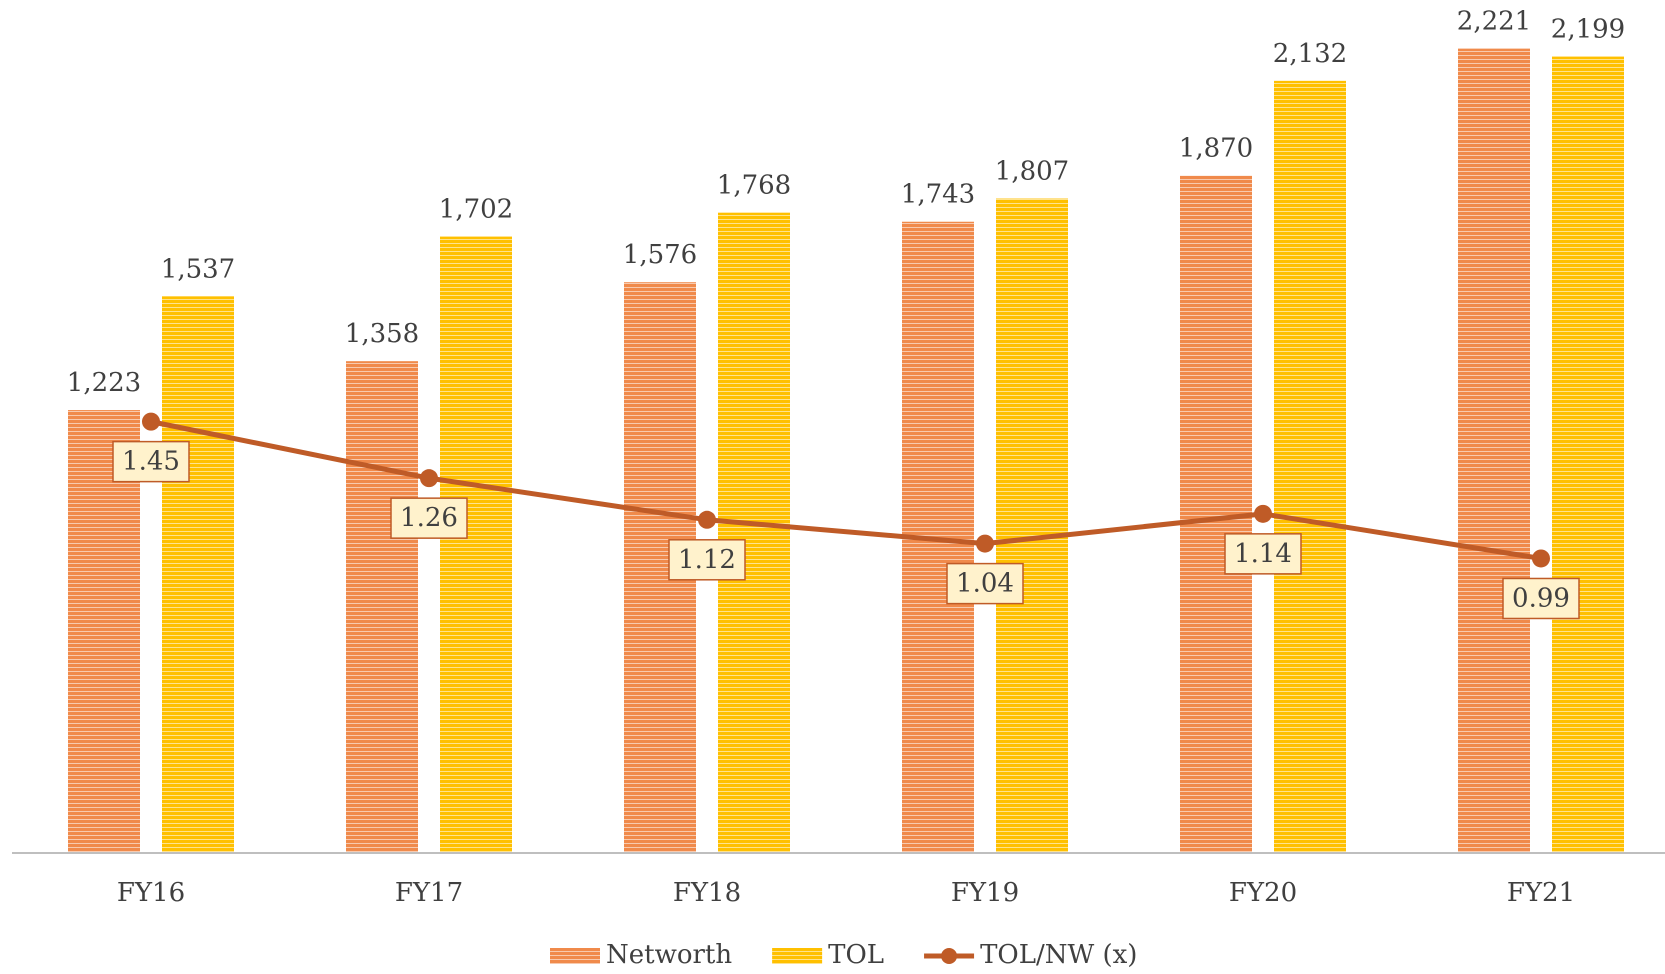  Describe the element at coordinates (660, 255) in the screenshot. I see `data-label: 1,576` at that location.